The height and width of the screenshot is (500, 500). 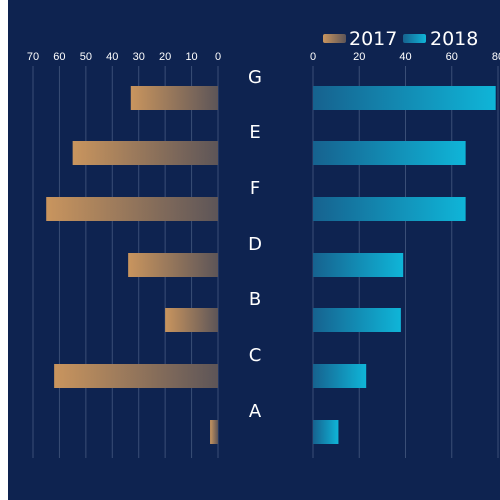 I want to click on right-tick-label: 20, so click(x=359, y=57).